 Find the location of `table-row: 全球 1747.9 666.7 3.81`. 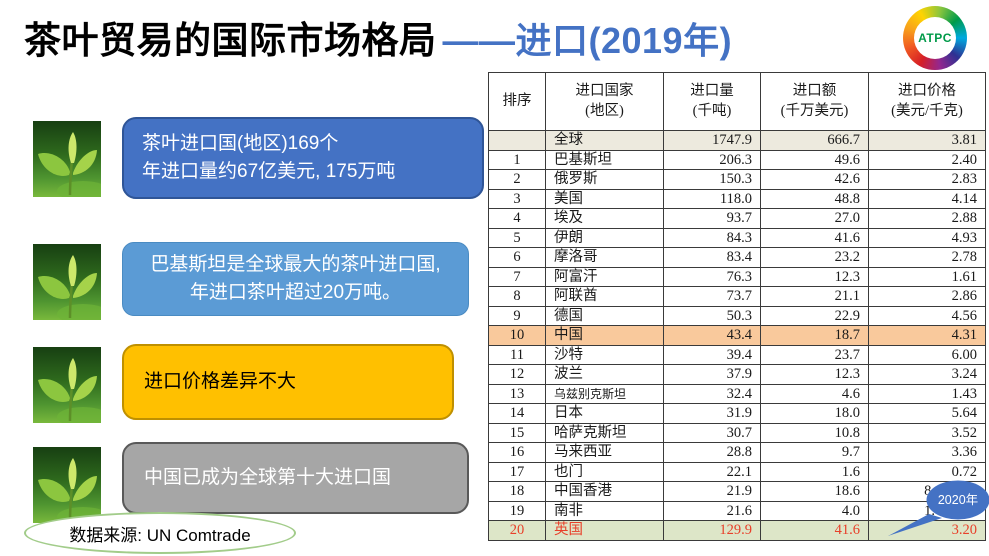

table-row: 全球 1747.9 666.7 3.81 is located at coordinates (737, 140).